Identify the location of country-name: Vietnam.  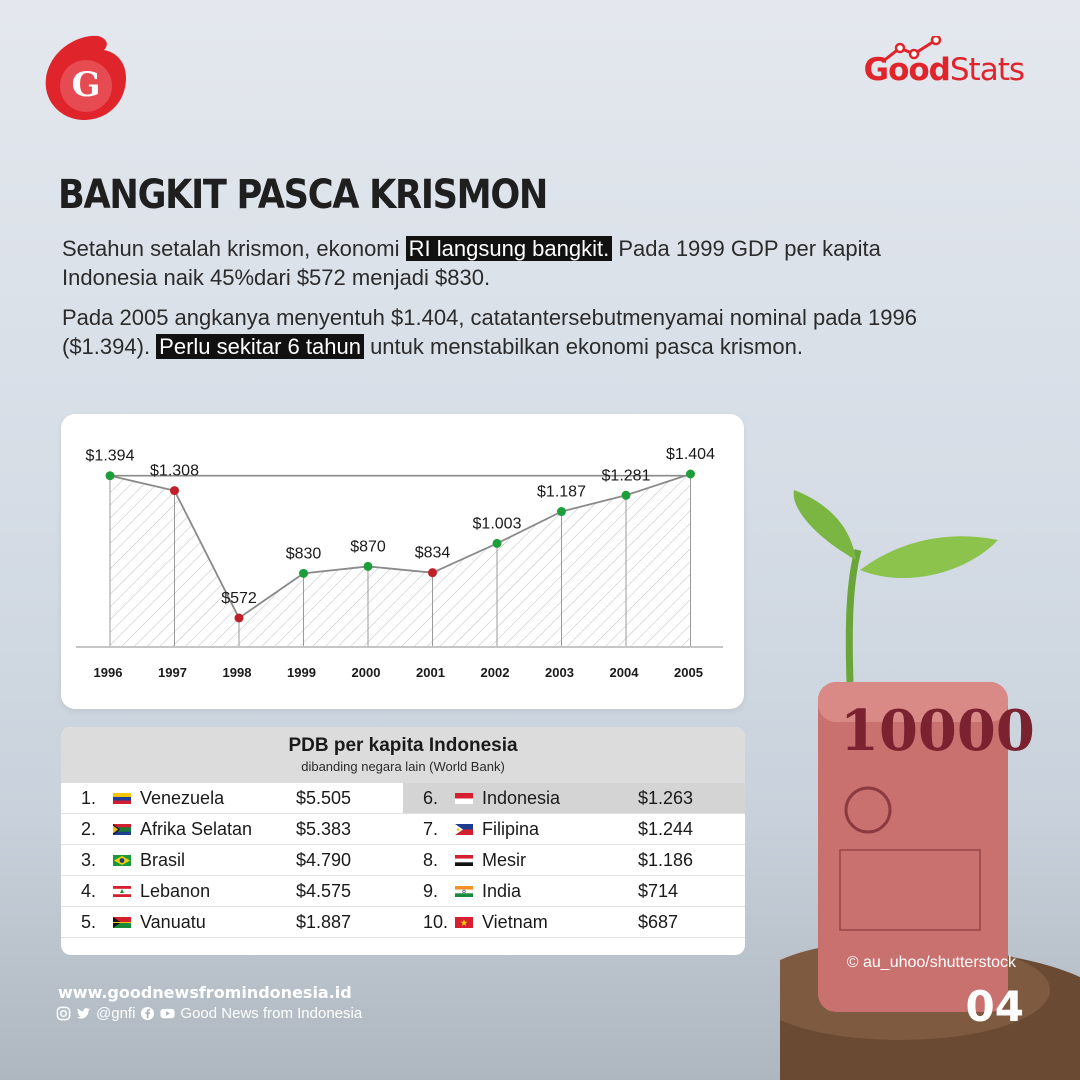
(515, 921).